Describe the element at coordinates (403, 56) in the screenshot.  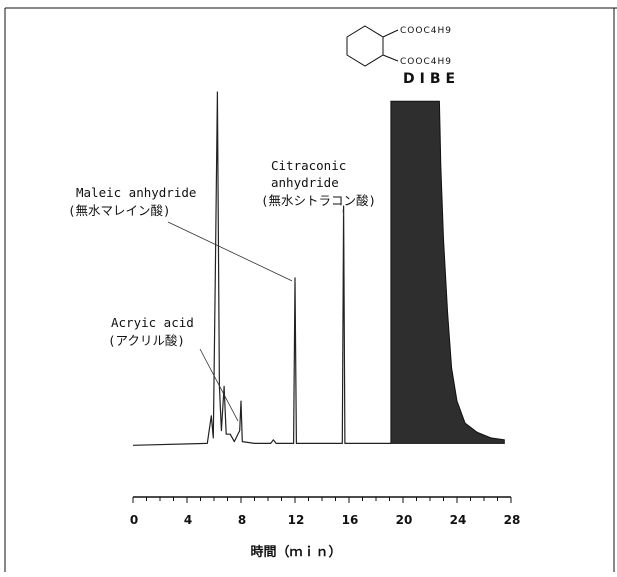
I see `chemical-structure: COOC4H9 COOC4H9 DIBE` at that location.